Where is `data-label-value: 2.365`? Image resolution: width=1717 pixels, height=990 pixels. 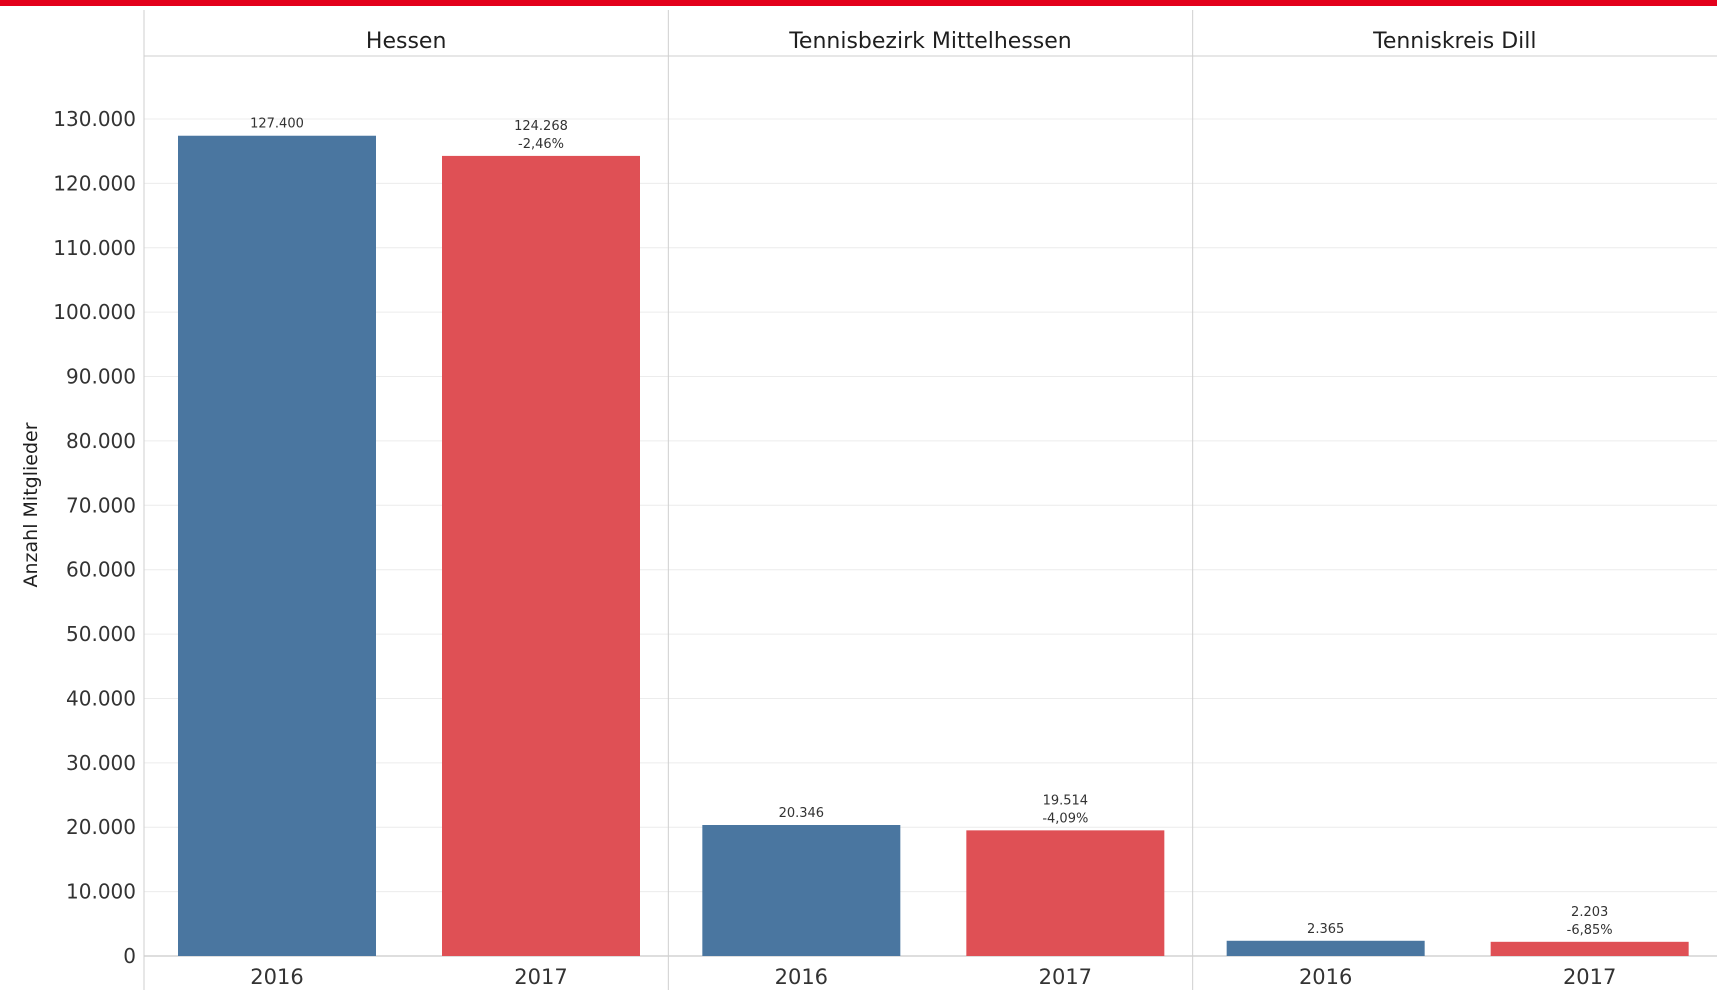 data-label-value: 2.365 is located at coordinates (1325, 929).